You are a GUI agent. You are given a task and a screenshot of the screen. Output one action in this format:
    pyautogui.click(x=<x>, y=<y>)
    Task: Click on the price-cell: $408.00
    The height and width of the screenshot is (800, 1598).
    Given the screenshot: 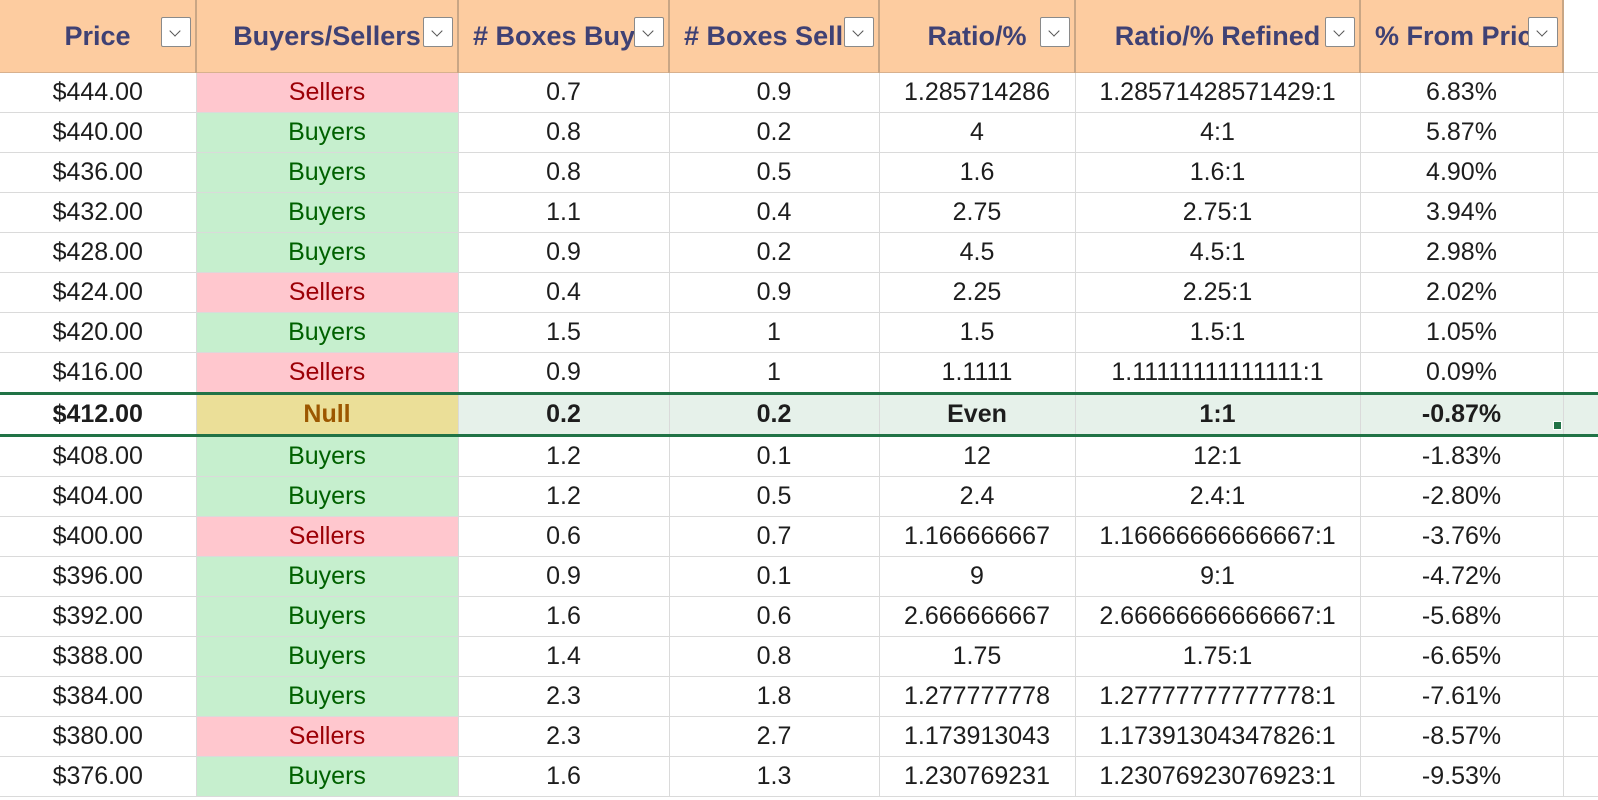 What is the action you would take?
    pyautogui.click(x=98, y=456)
    